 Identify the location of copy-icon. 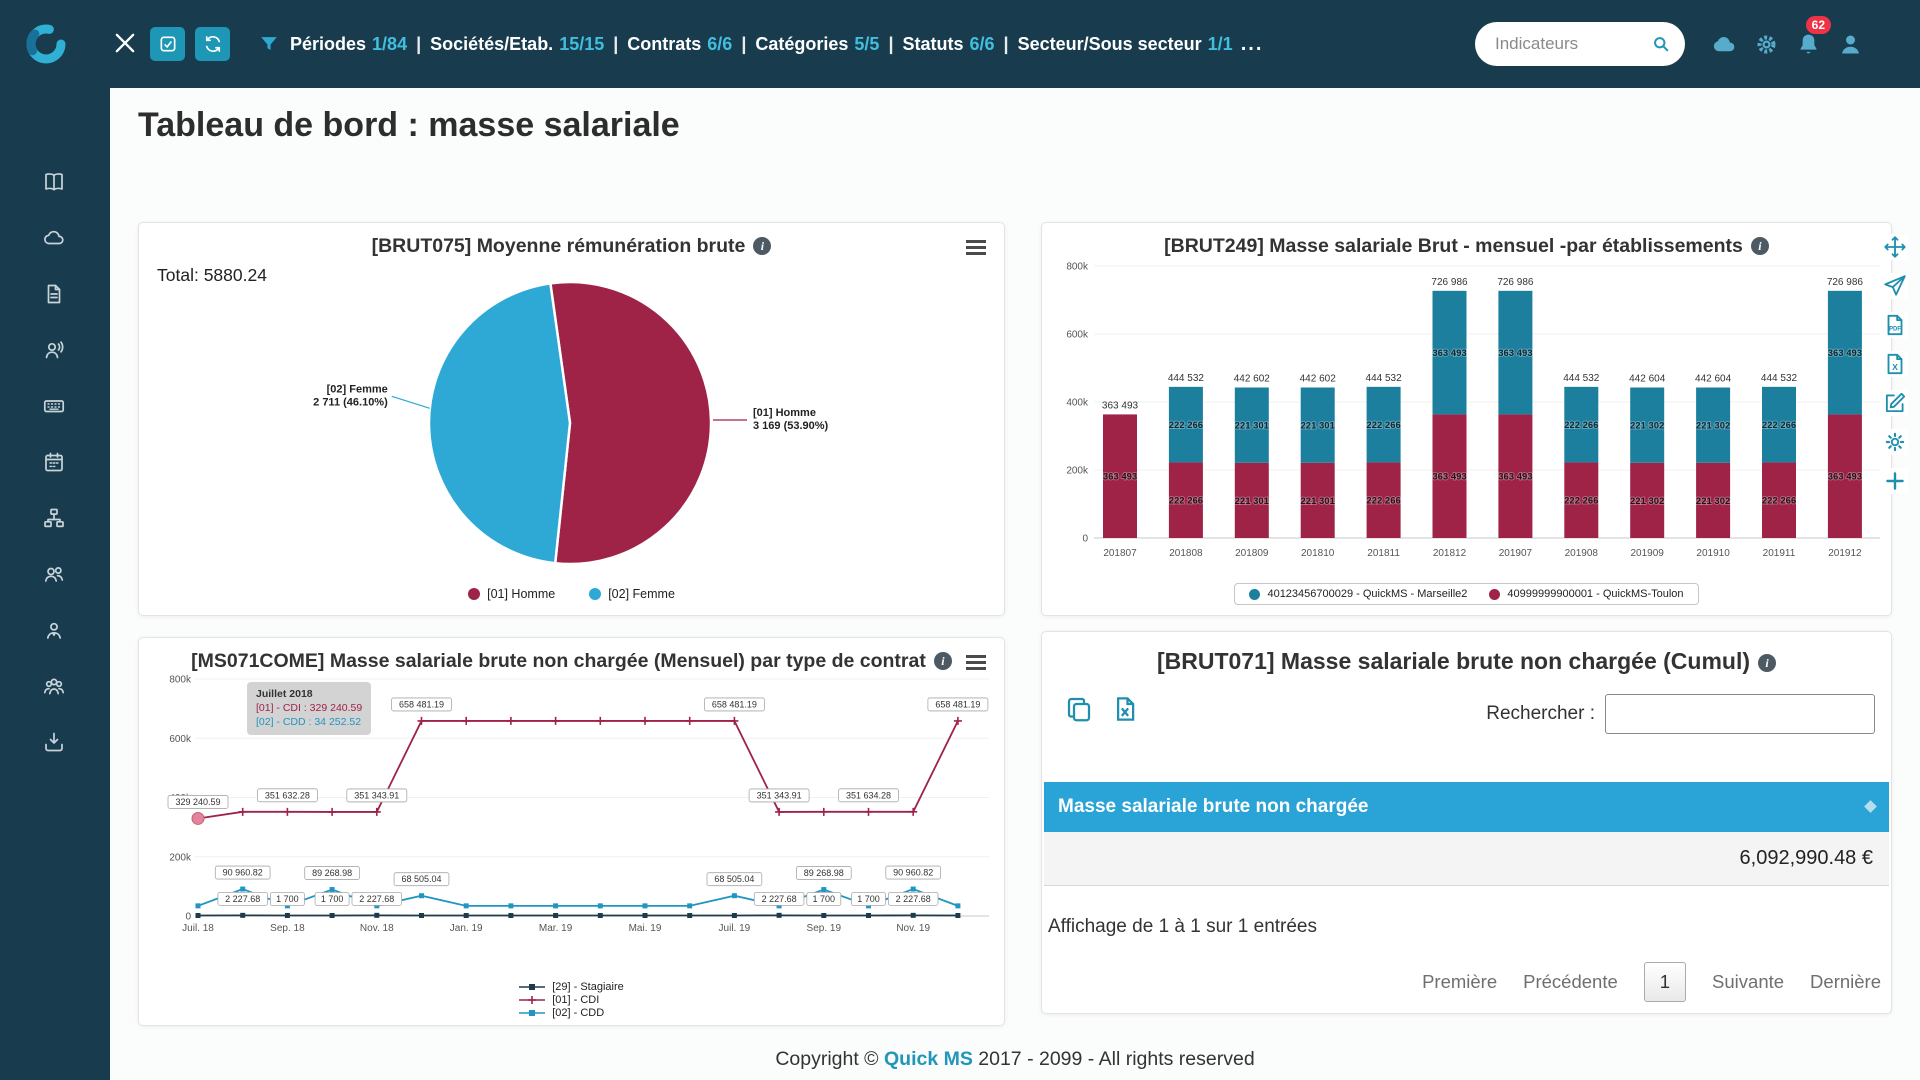
(1079, 709).